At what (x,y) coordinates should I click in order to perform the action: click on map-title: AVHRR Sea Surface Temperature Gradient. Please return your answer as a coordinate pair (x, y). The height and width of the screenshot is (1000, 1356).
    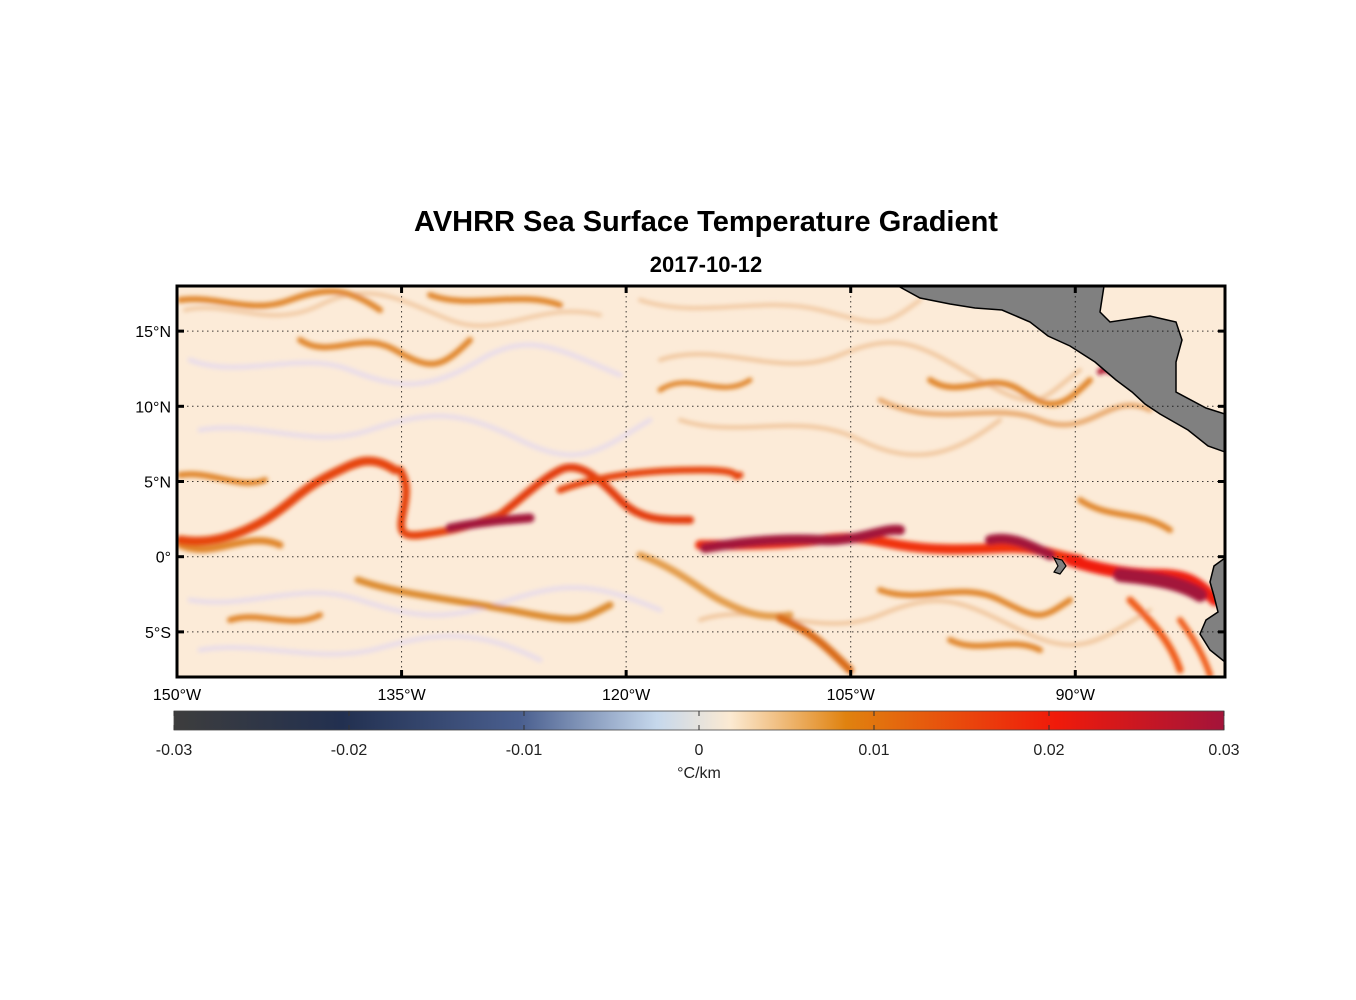
    Looking at the image, I should click on (706, 222).